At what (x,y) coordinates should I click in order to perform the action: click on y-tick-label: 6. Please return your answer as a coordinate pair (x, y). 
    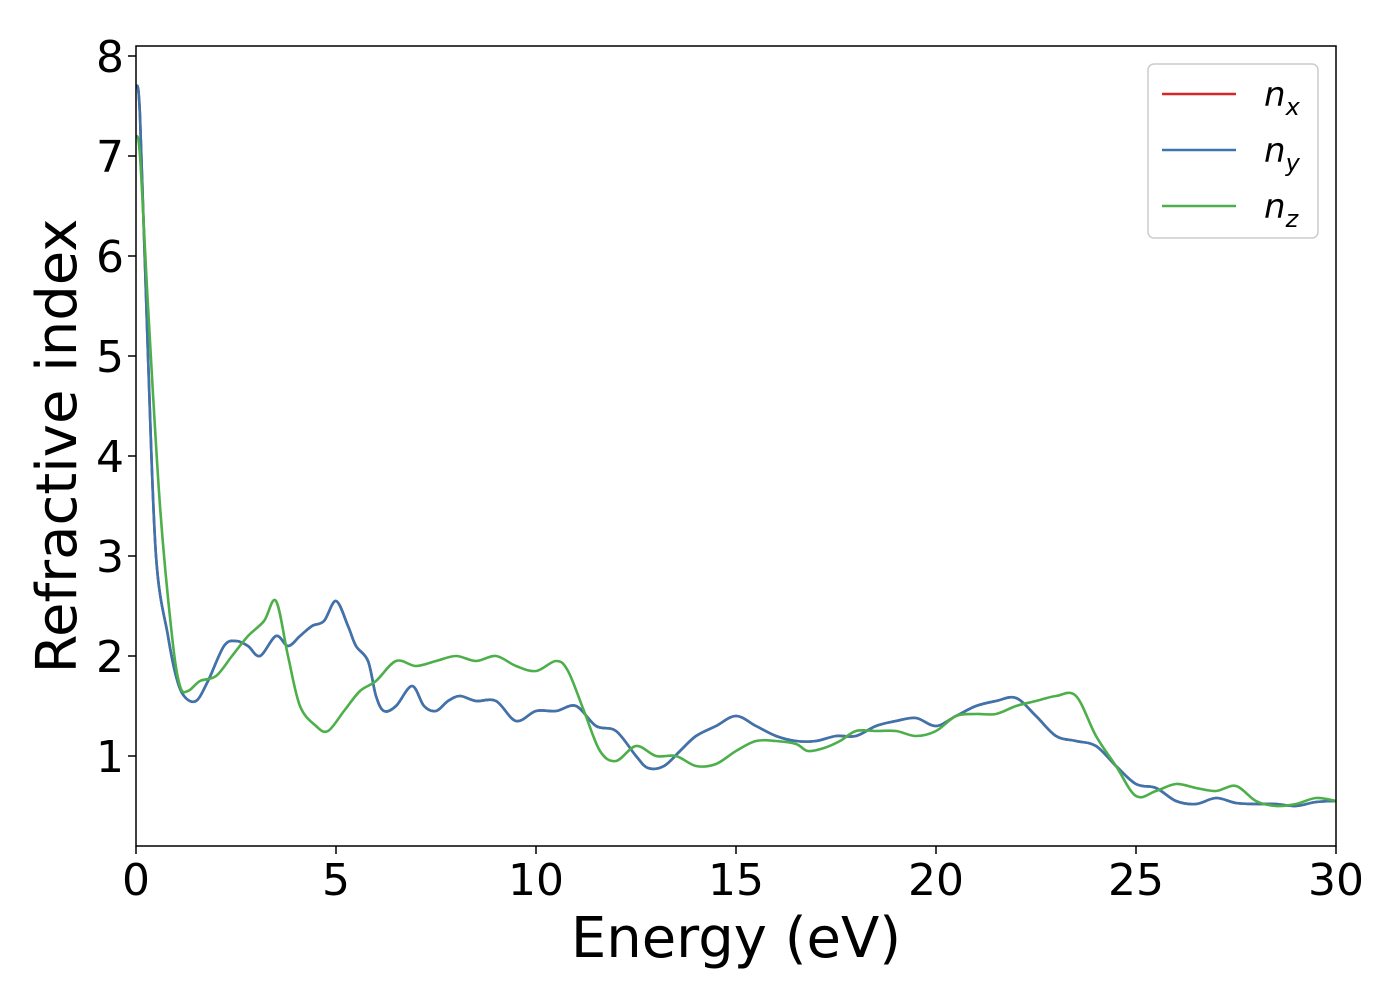
    Looking at the image, I should click on (110, 257).